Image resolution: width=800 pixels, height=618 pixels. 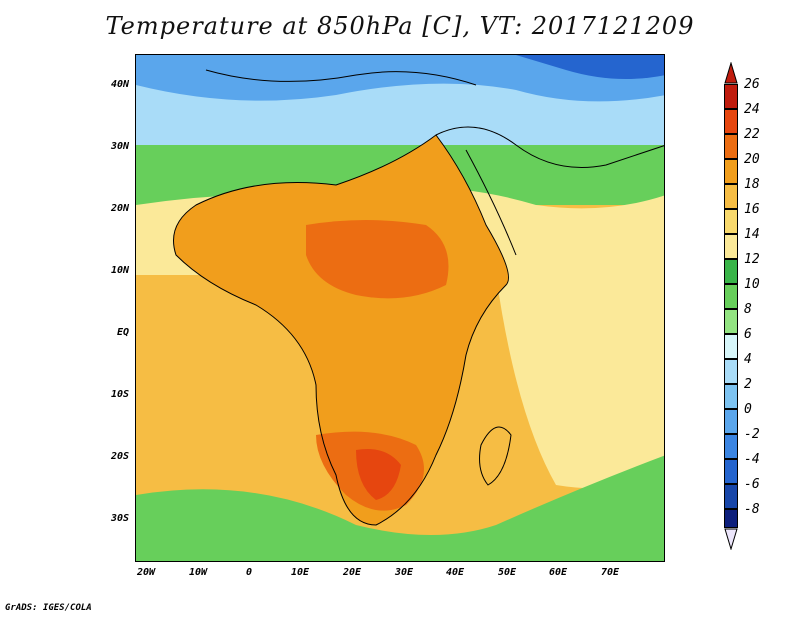 What do you see at coordinates (731, 539) in the screenshot?
I see `colorbar-arrow-down-icon` at bounding box center [731, 539].